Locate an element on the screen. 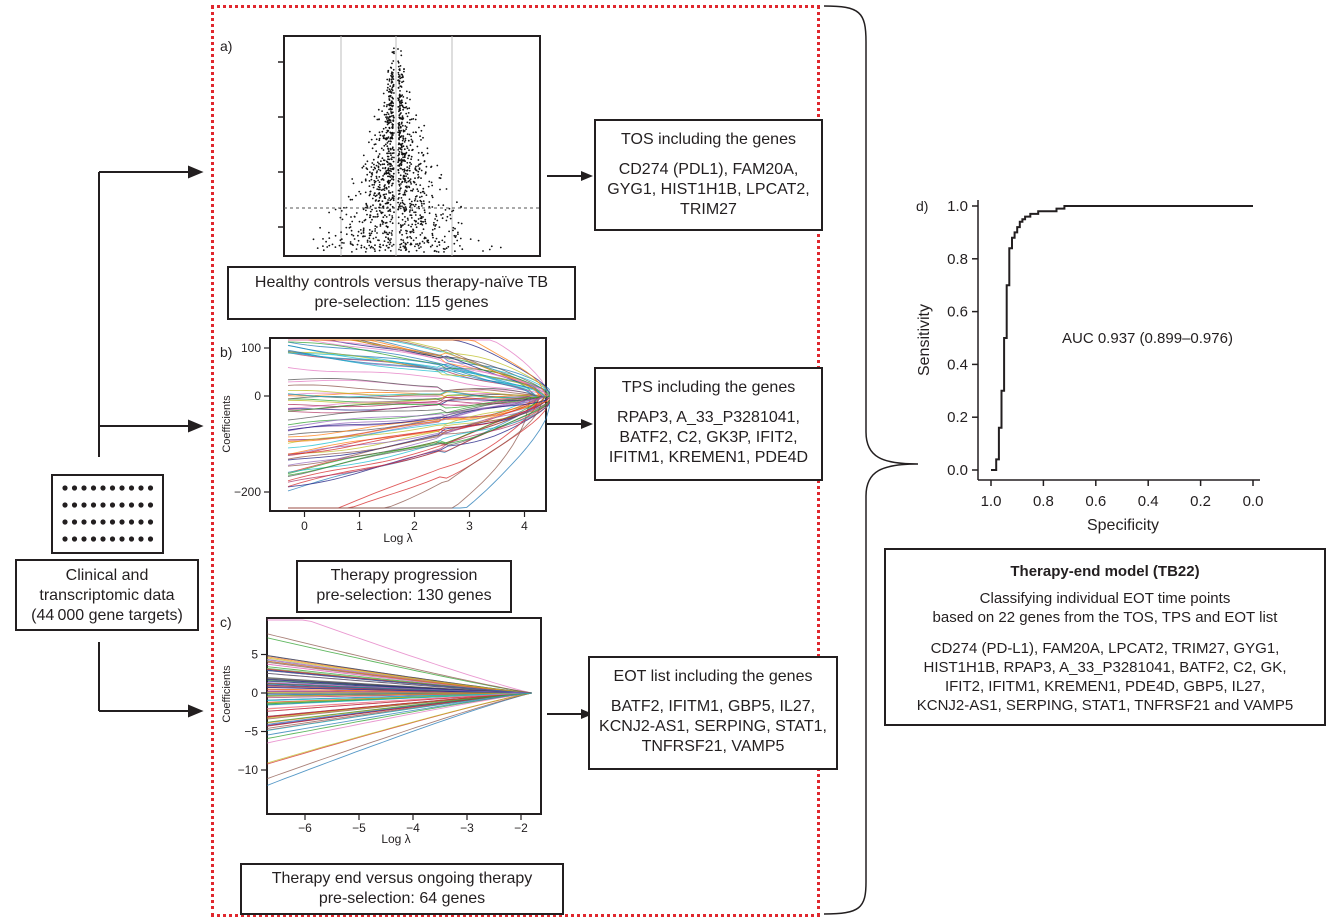 This screenshot has width=1327, height=919. model-desc-line: Classifying individual EOT time points is located at coordinates (1105, 598).